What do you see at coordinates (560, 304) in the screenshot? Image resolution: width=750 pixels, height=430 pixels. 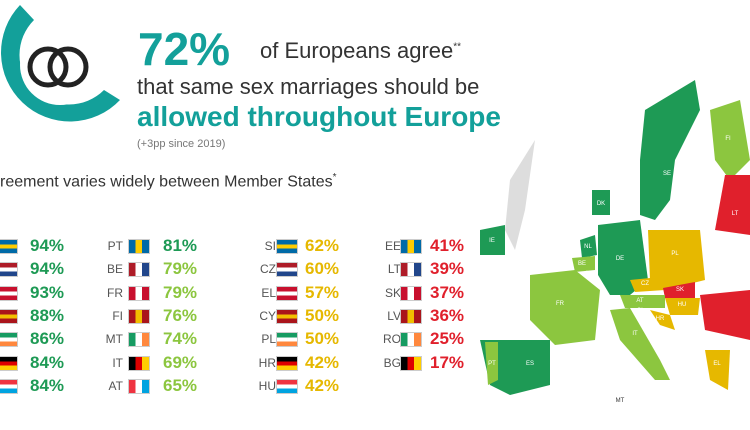 I see `map-label: FR` at bounding box center [560, 304].